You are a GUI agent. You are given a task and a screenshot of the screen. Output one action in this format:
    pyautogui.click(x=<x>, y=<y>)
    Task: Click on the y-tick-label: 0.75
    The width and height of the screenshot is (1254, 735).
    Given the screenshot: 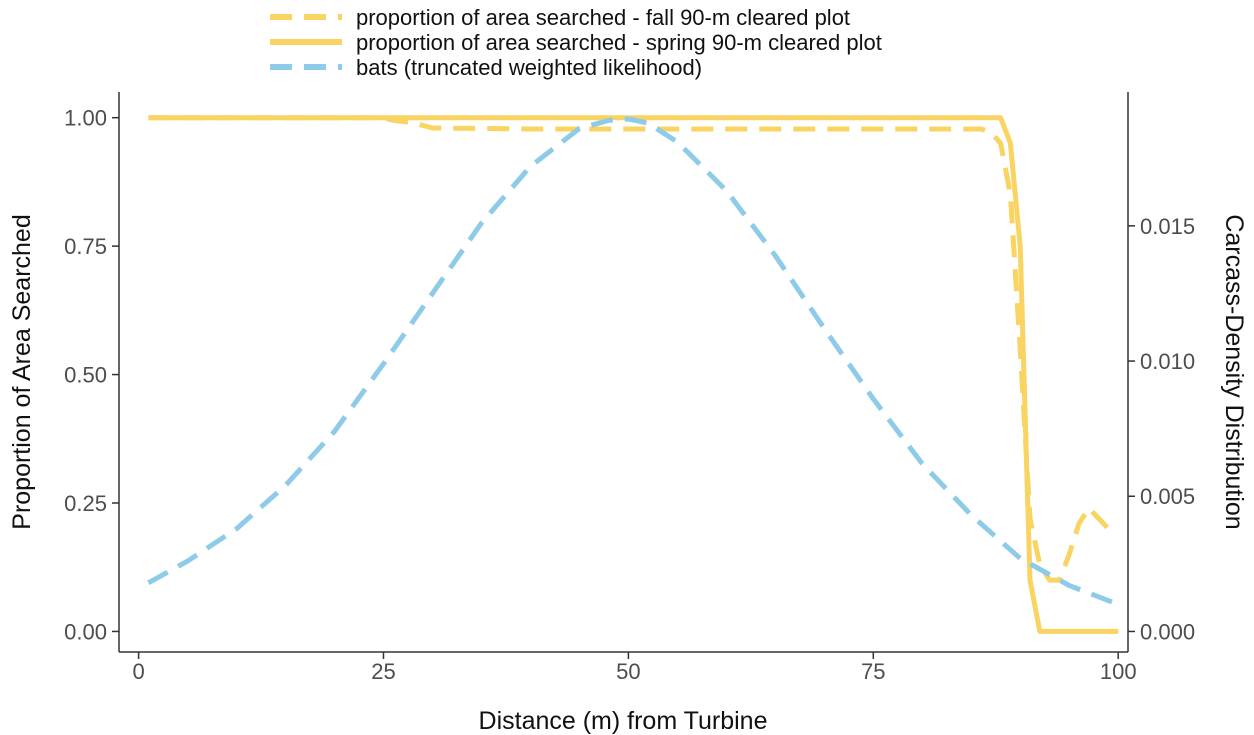 What is the action you would take?
    pyautogui.click(x=85, y=246)
    